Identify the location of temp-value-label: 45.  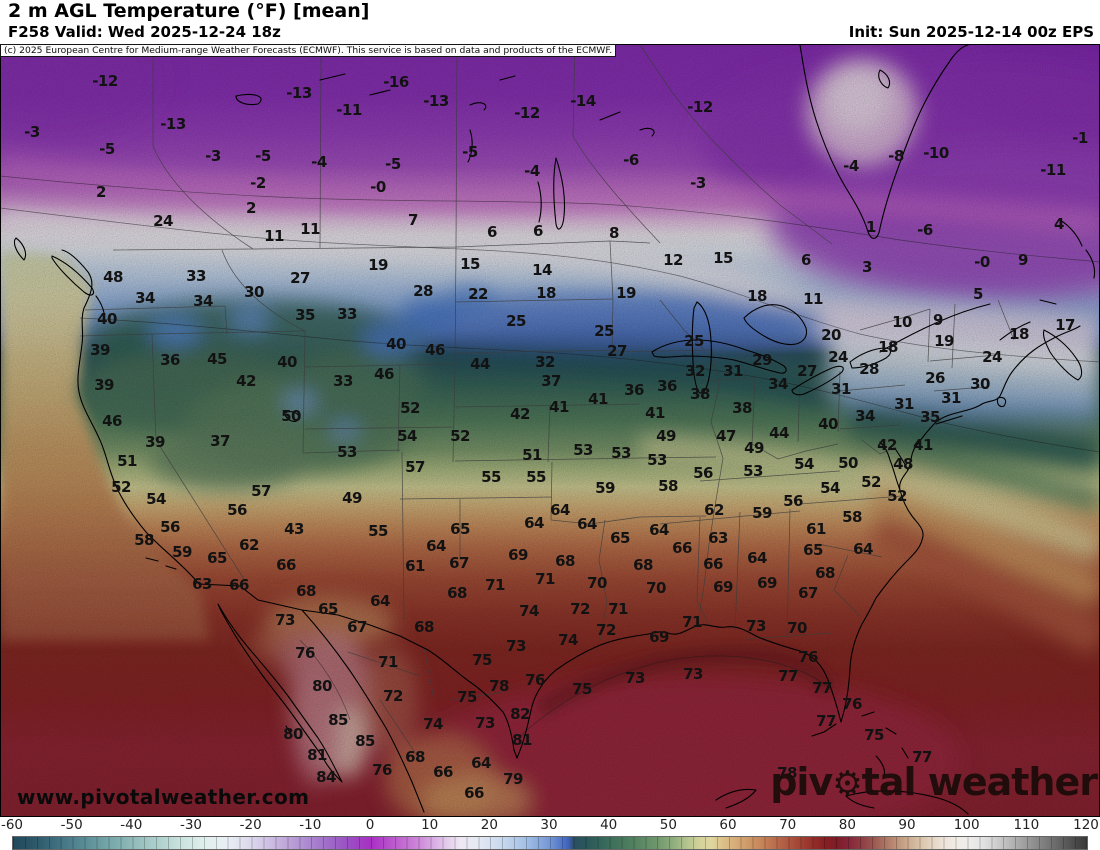
(217, 359).